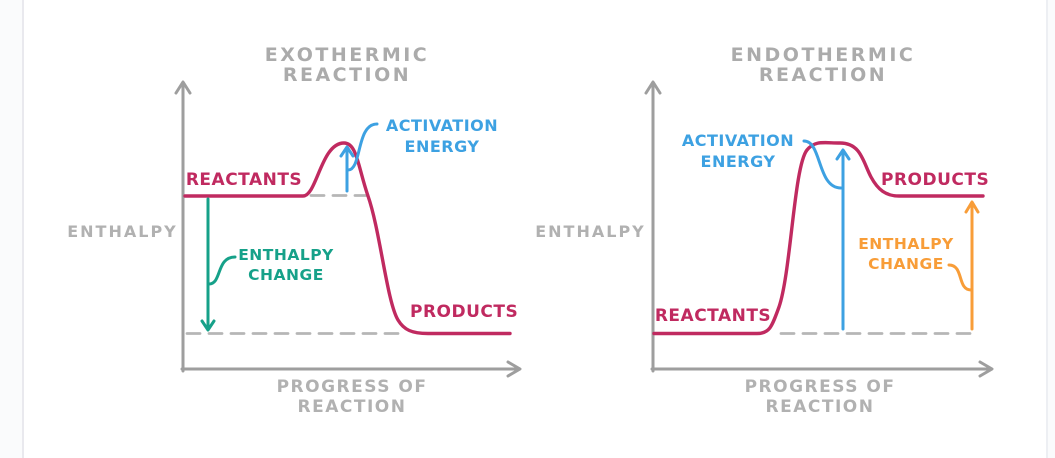  What do you see at coordinates (352, 397) in the screenshot?
I see `exothermic-x-axis-label: PROGRESS OF REACTION` at bounding box center [352, 397].